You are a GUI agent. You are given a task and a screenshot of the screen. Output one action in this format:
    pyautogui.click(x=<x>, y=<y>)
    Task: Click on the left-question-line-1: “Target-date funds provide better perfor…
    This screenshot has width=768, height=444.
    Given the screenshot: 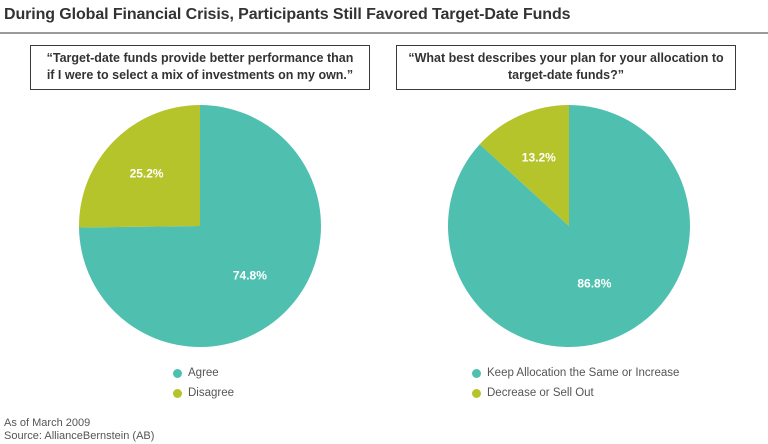 What is the action you would take?
    pyautogui.click(x=200, y=58)
    